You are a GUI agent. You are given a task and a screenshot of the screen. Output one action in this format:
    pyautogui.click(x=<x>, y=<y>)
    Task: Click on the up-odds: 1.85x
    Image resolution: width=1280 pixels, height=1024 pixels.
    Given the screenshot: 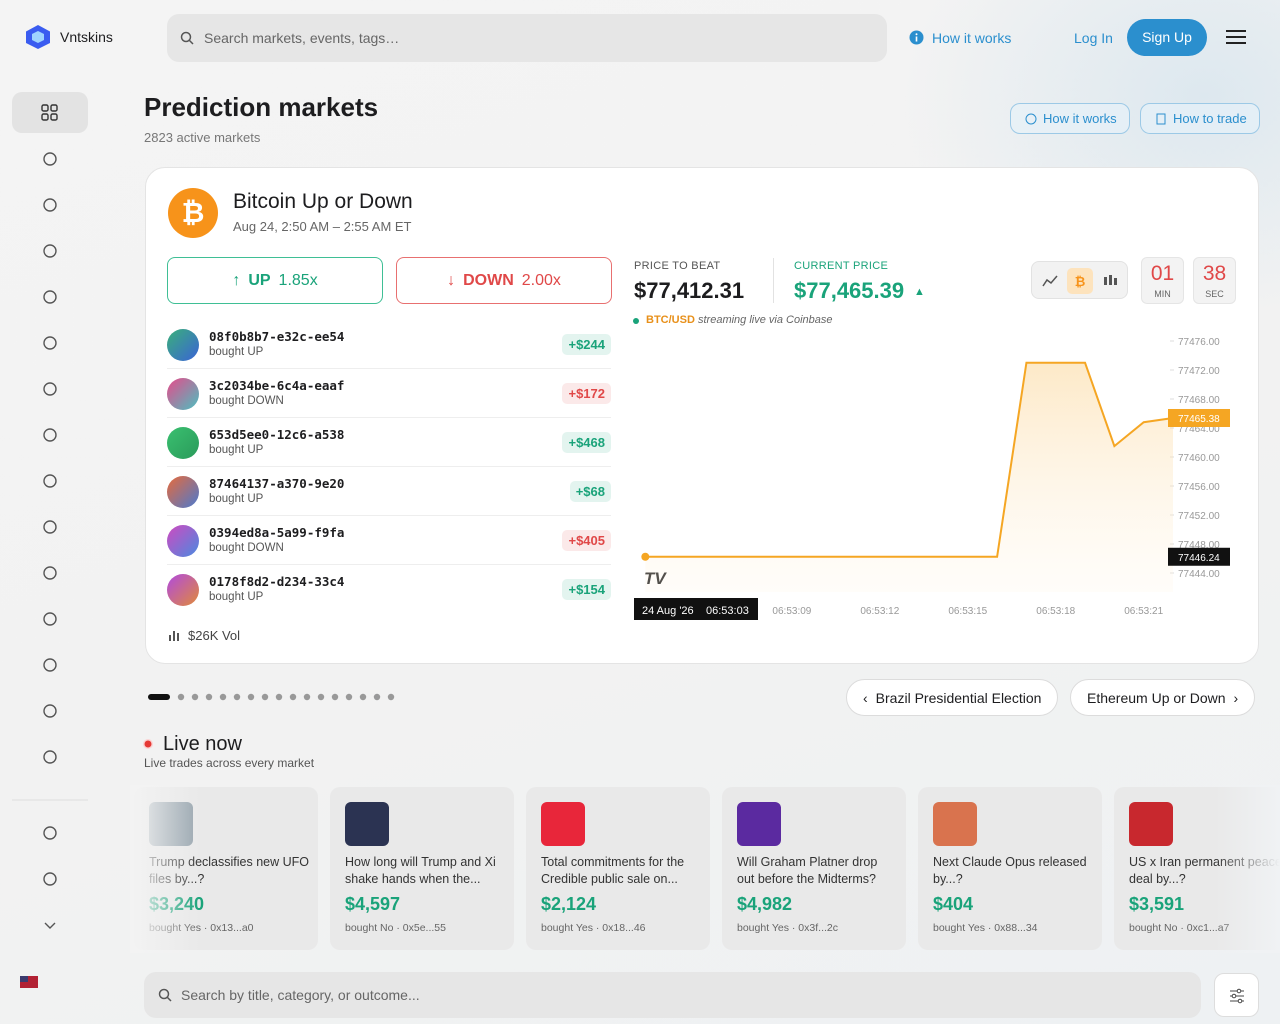 What is the action you would take?
    pyautogui.click(x=298, y=280)
    